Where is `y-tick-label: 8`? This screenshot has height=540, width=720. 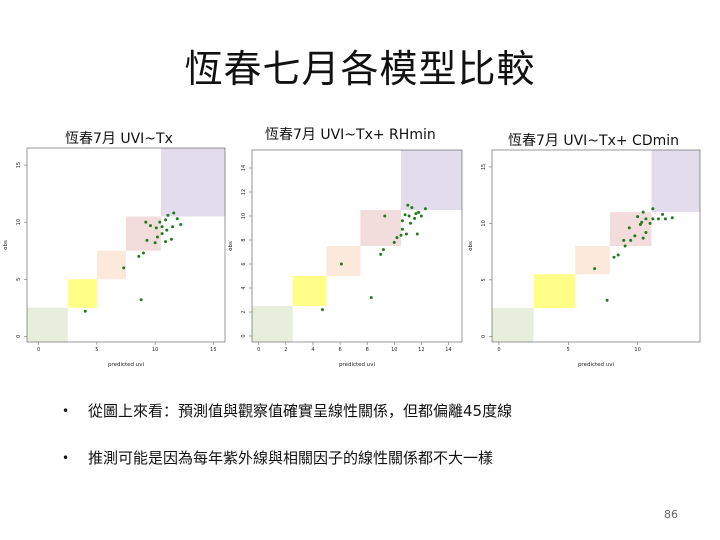
y-tick-label: 8 is located at coordinates (244, 239).